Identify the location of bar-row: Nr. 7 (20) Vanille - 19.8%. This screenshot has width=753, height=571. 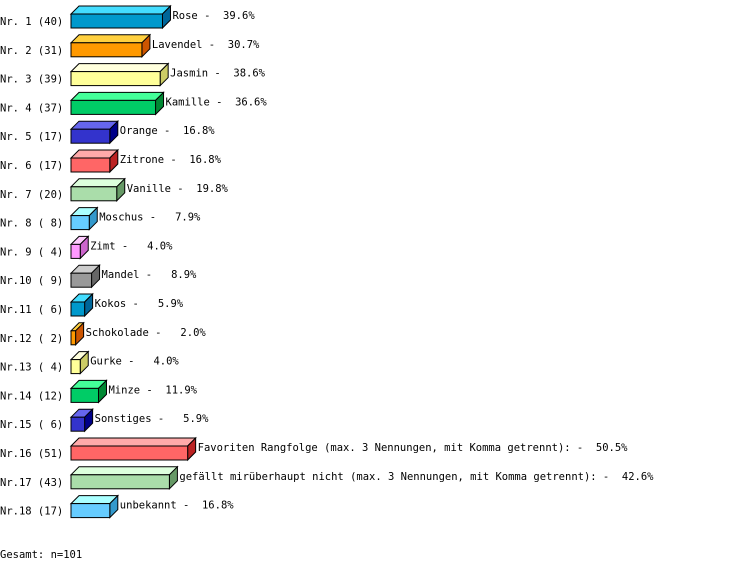
(114, 190).